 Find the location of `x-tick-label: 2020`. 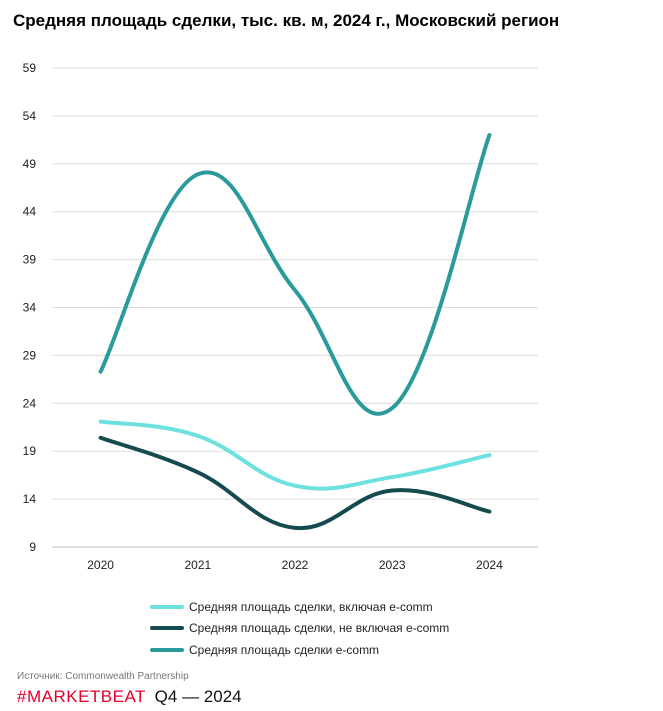

x-tick-label: 2020 is located at coordinates (100, 565).